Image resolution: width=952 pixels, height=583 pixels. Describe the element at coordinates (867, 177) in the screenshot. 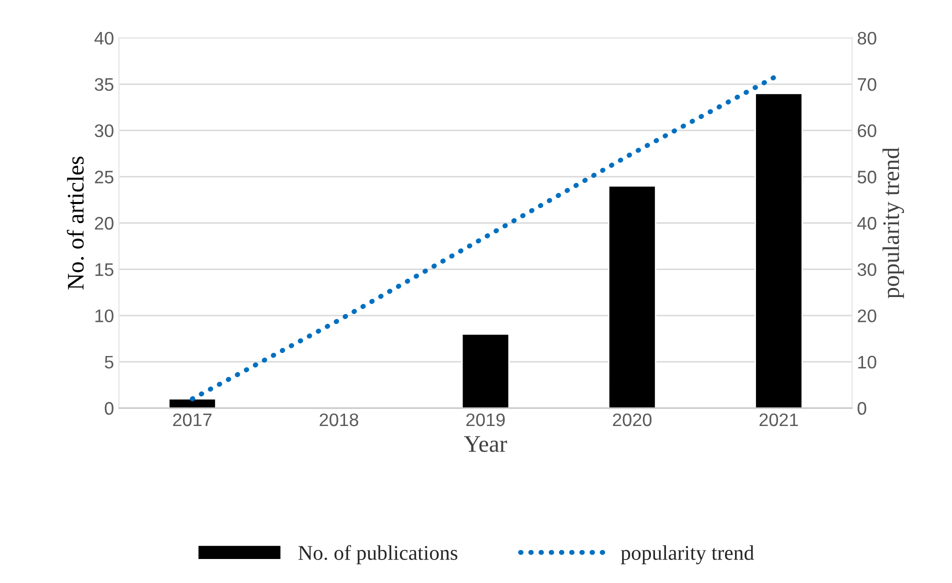

I see `y2-tick-label: 50` at that location.